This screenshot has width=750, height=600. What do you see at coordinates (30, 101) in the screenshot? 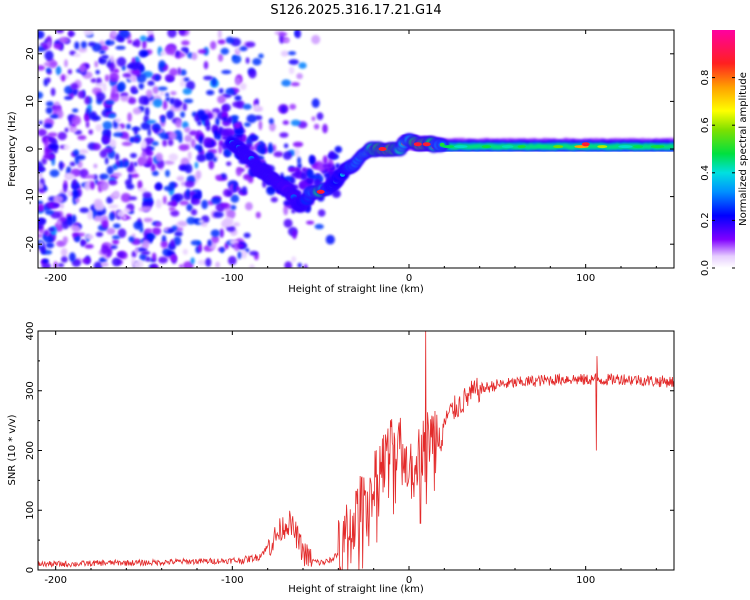
I see `y-tick-label: 10` at bounding box center [30, 101].